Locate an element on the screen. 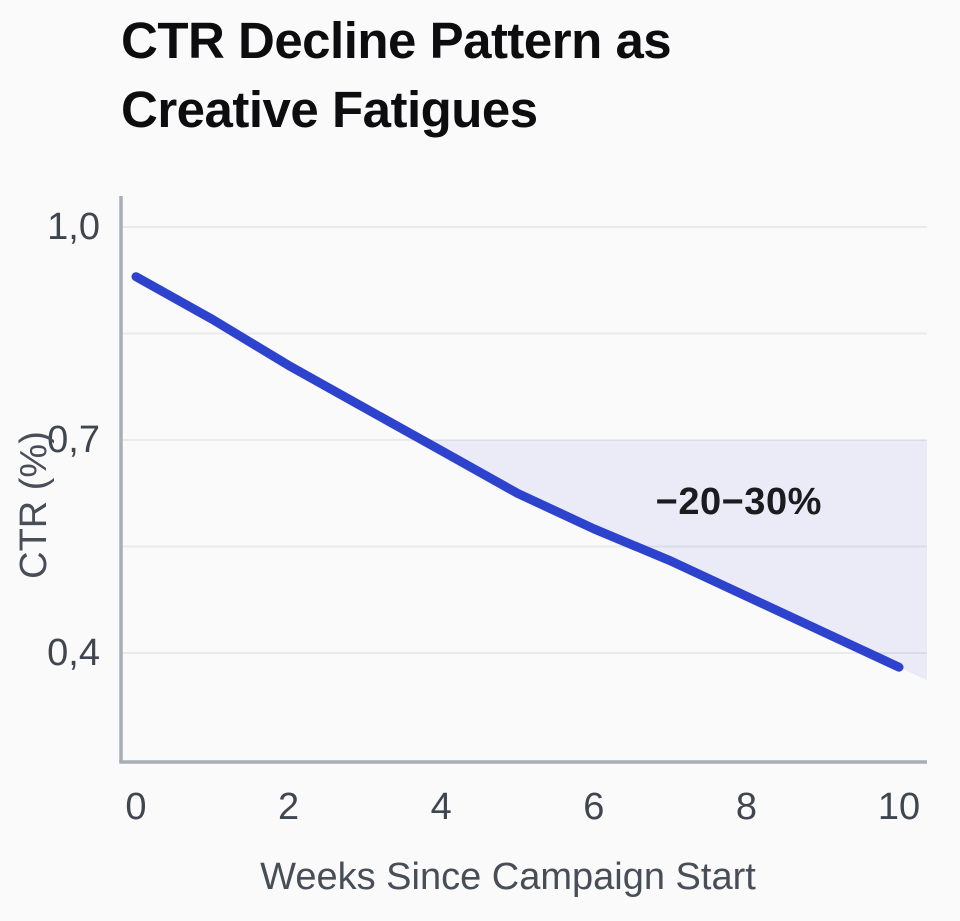 Image resolution: width=960 pixels, height=921 pixels. x-tick-label: 4 is located at coordinates (441, 807).